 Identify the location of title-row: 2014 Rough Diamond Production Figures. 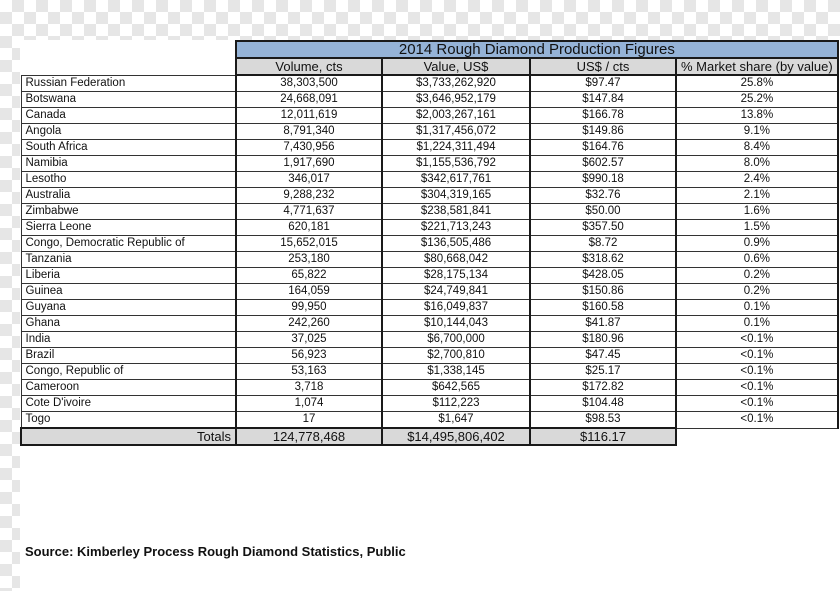
(430, 49).